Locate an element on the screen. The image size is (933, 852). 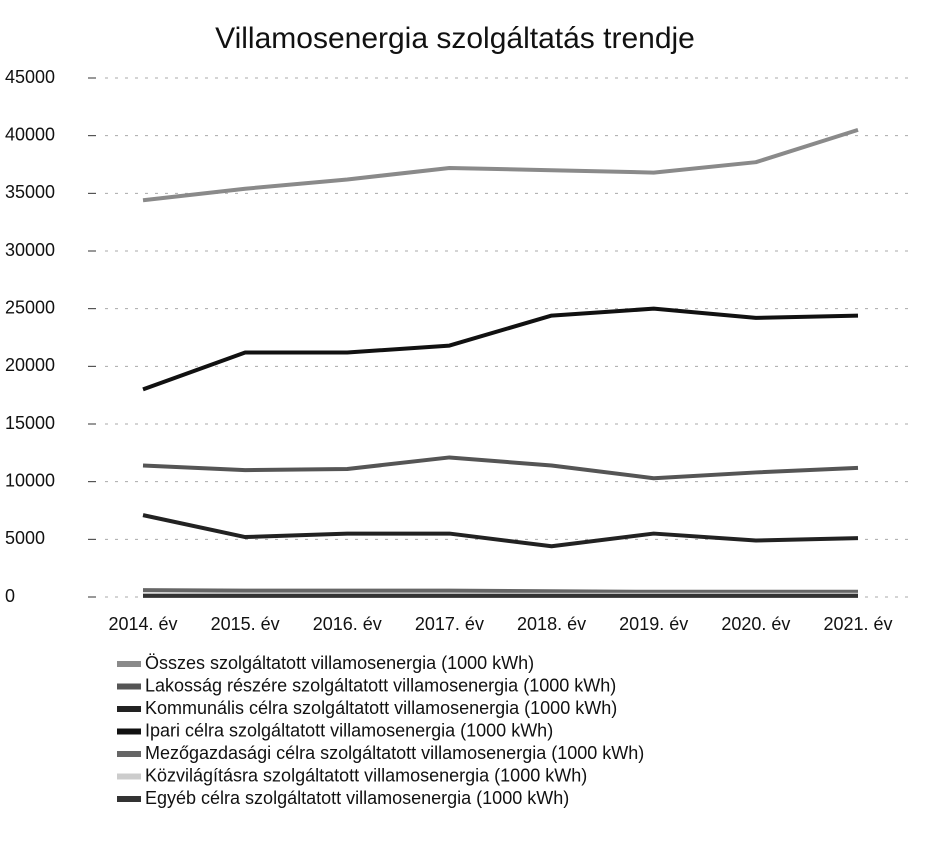
y-tick-label: 40000 is located at coordinates (30, 134).